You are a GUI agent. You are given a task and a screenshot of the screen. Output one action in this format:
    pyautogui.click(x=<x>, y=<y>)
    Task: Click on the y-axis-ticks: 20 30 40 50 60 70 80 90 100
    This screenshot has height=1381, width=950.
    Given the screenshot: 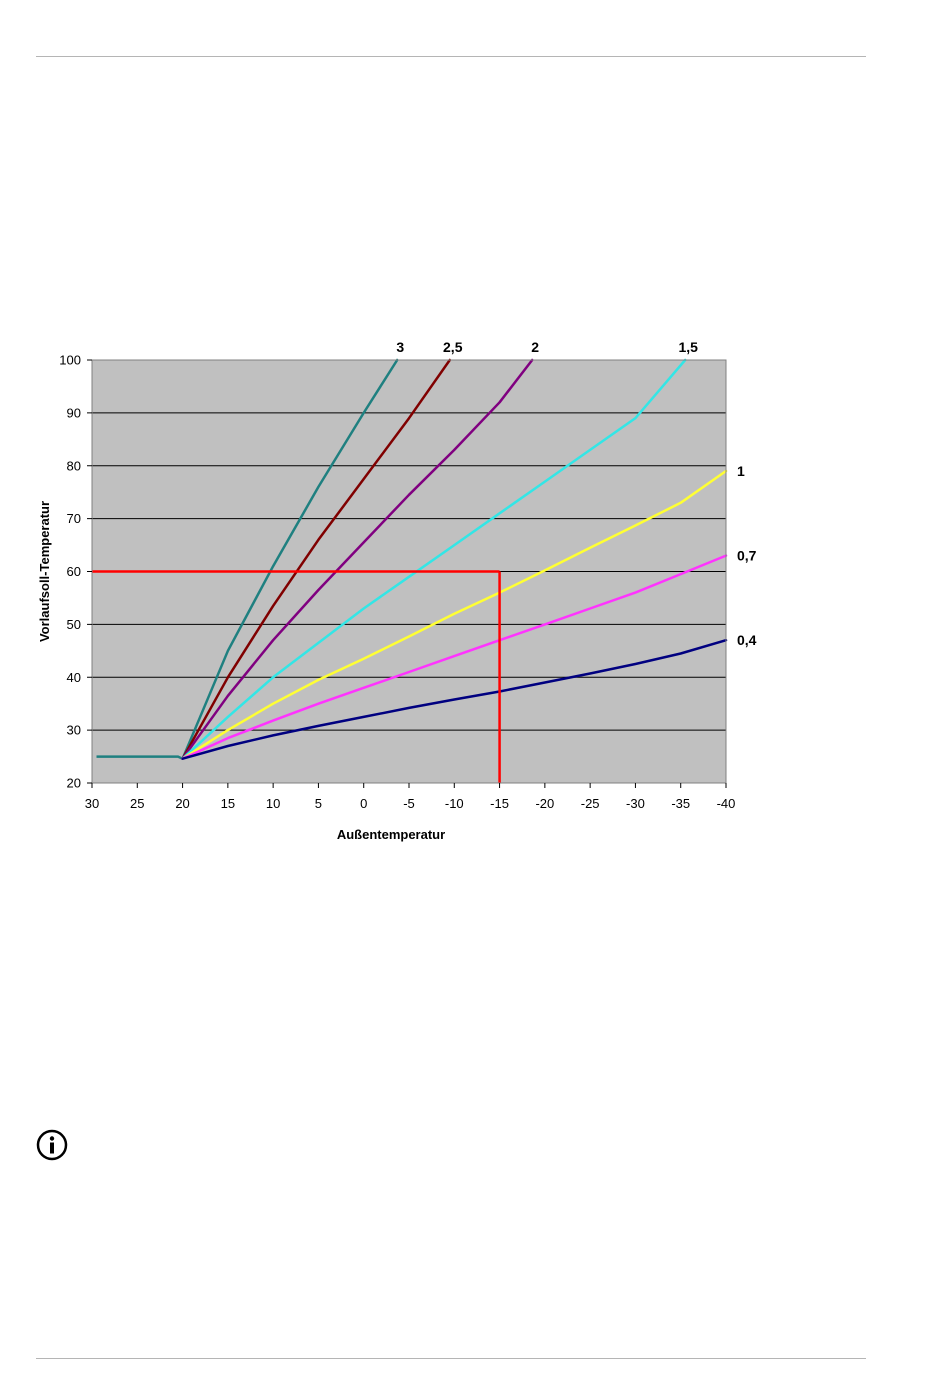 What is the action you would take?
    pyautogui.click(x=75, y=572)
    